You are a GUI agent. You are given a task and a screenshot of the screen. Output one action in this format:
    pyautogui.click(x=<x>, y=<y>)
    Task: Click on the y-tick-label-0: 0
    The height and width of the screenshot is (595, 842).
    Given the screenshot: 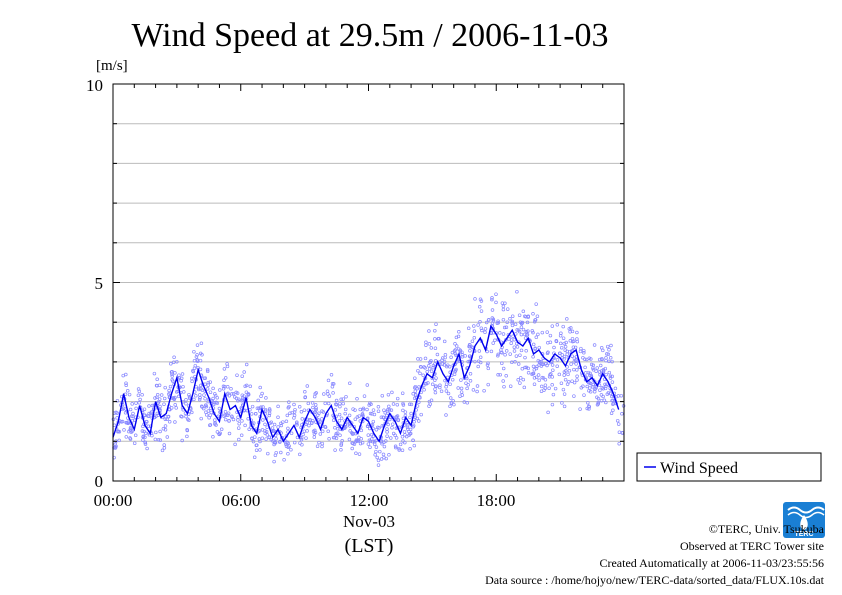 What is the action you would take?
    pyautogui.click(x=99, y=481)
    